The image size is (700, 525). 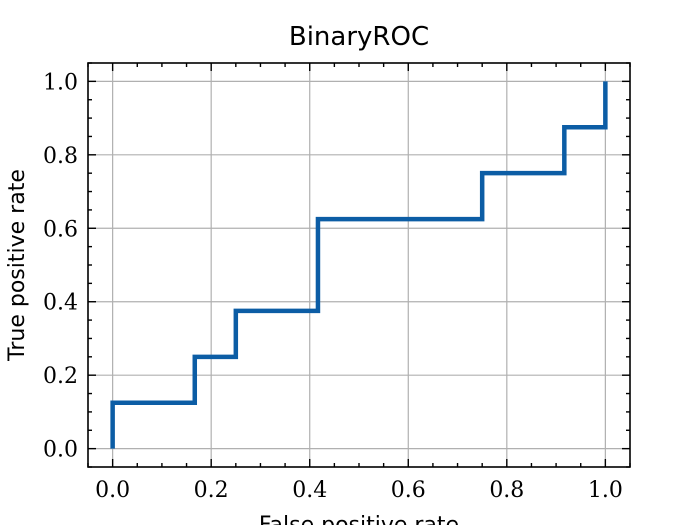 I want to click on y-tick-label: 0.0, so click(x=60, y=450).